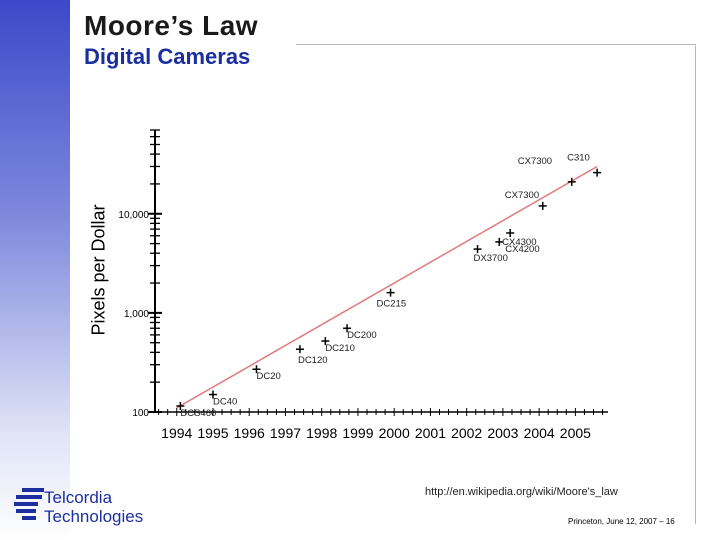  Describe the element at coordinates (466, 433) in the screenshot. I see `x-tick-label: 2002` at that location.